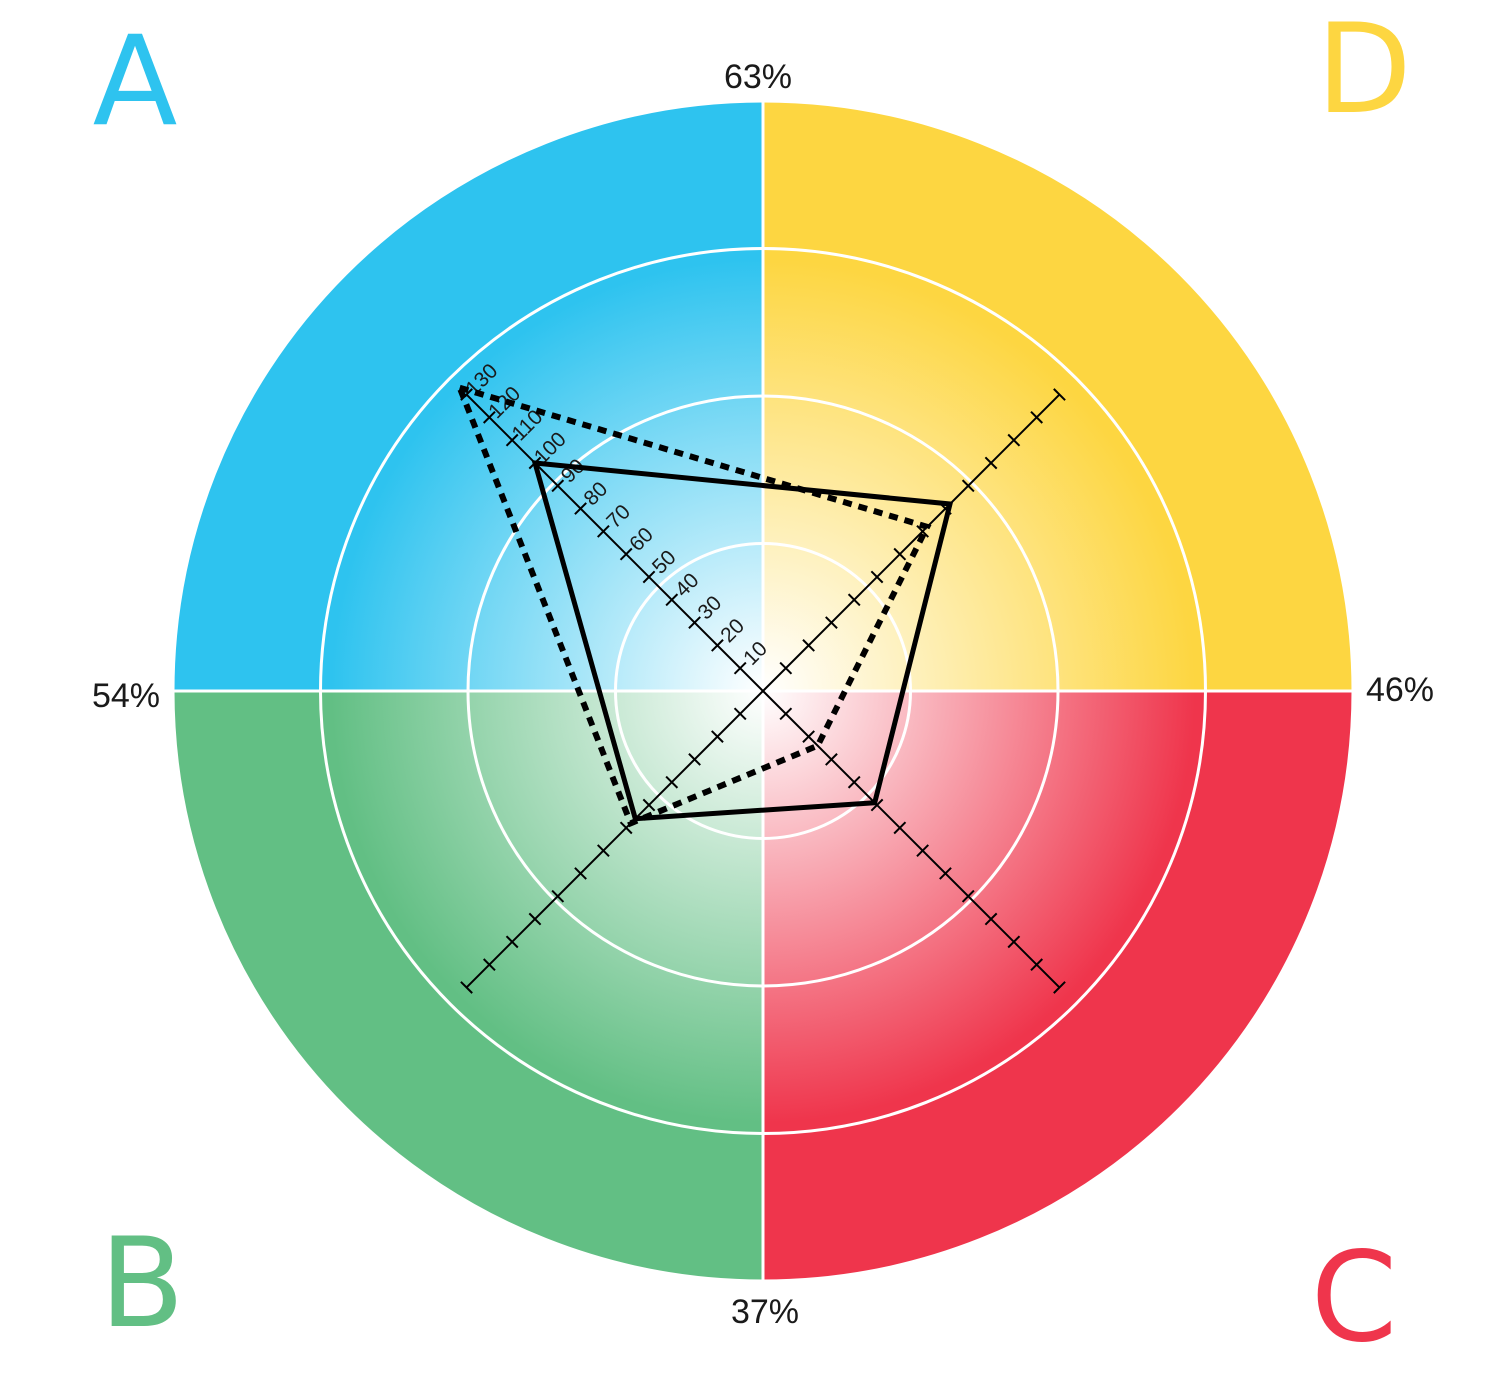 The image size is (1490, 1376). What do you see at coordinates (141, 1284) in the screenshot?
I see `quadrant-letter-b: B` at bounding box center [141, 1284].